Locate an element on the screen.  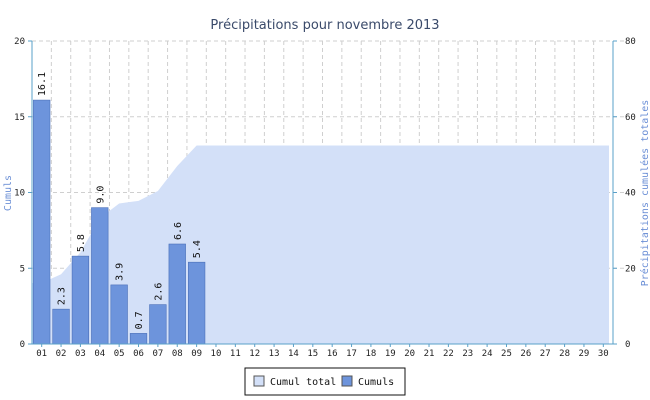
x-tick-label-18: 18 is located at coordinates (370, 354).